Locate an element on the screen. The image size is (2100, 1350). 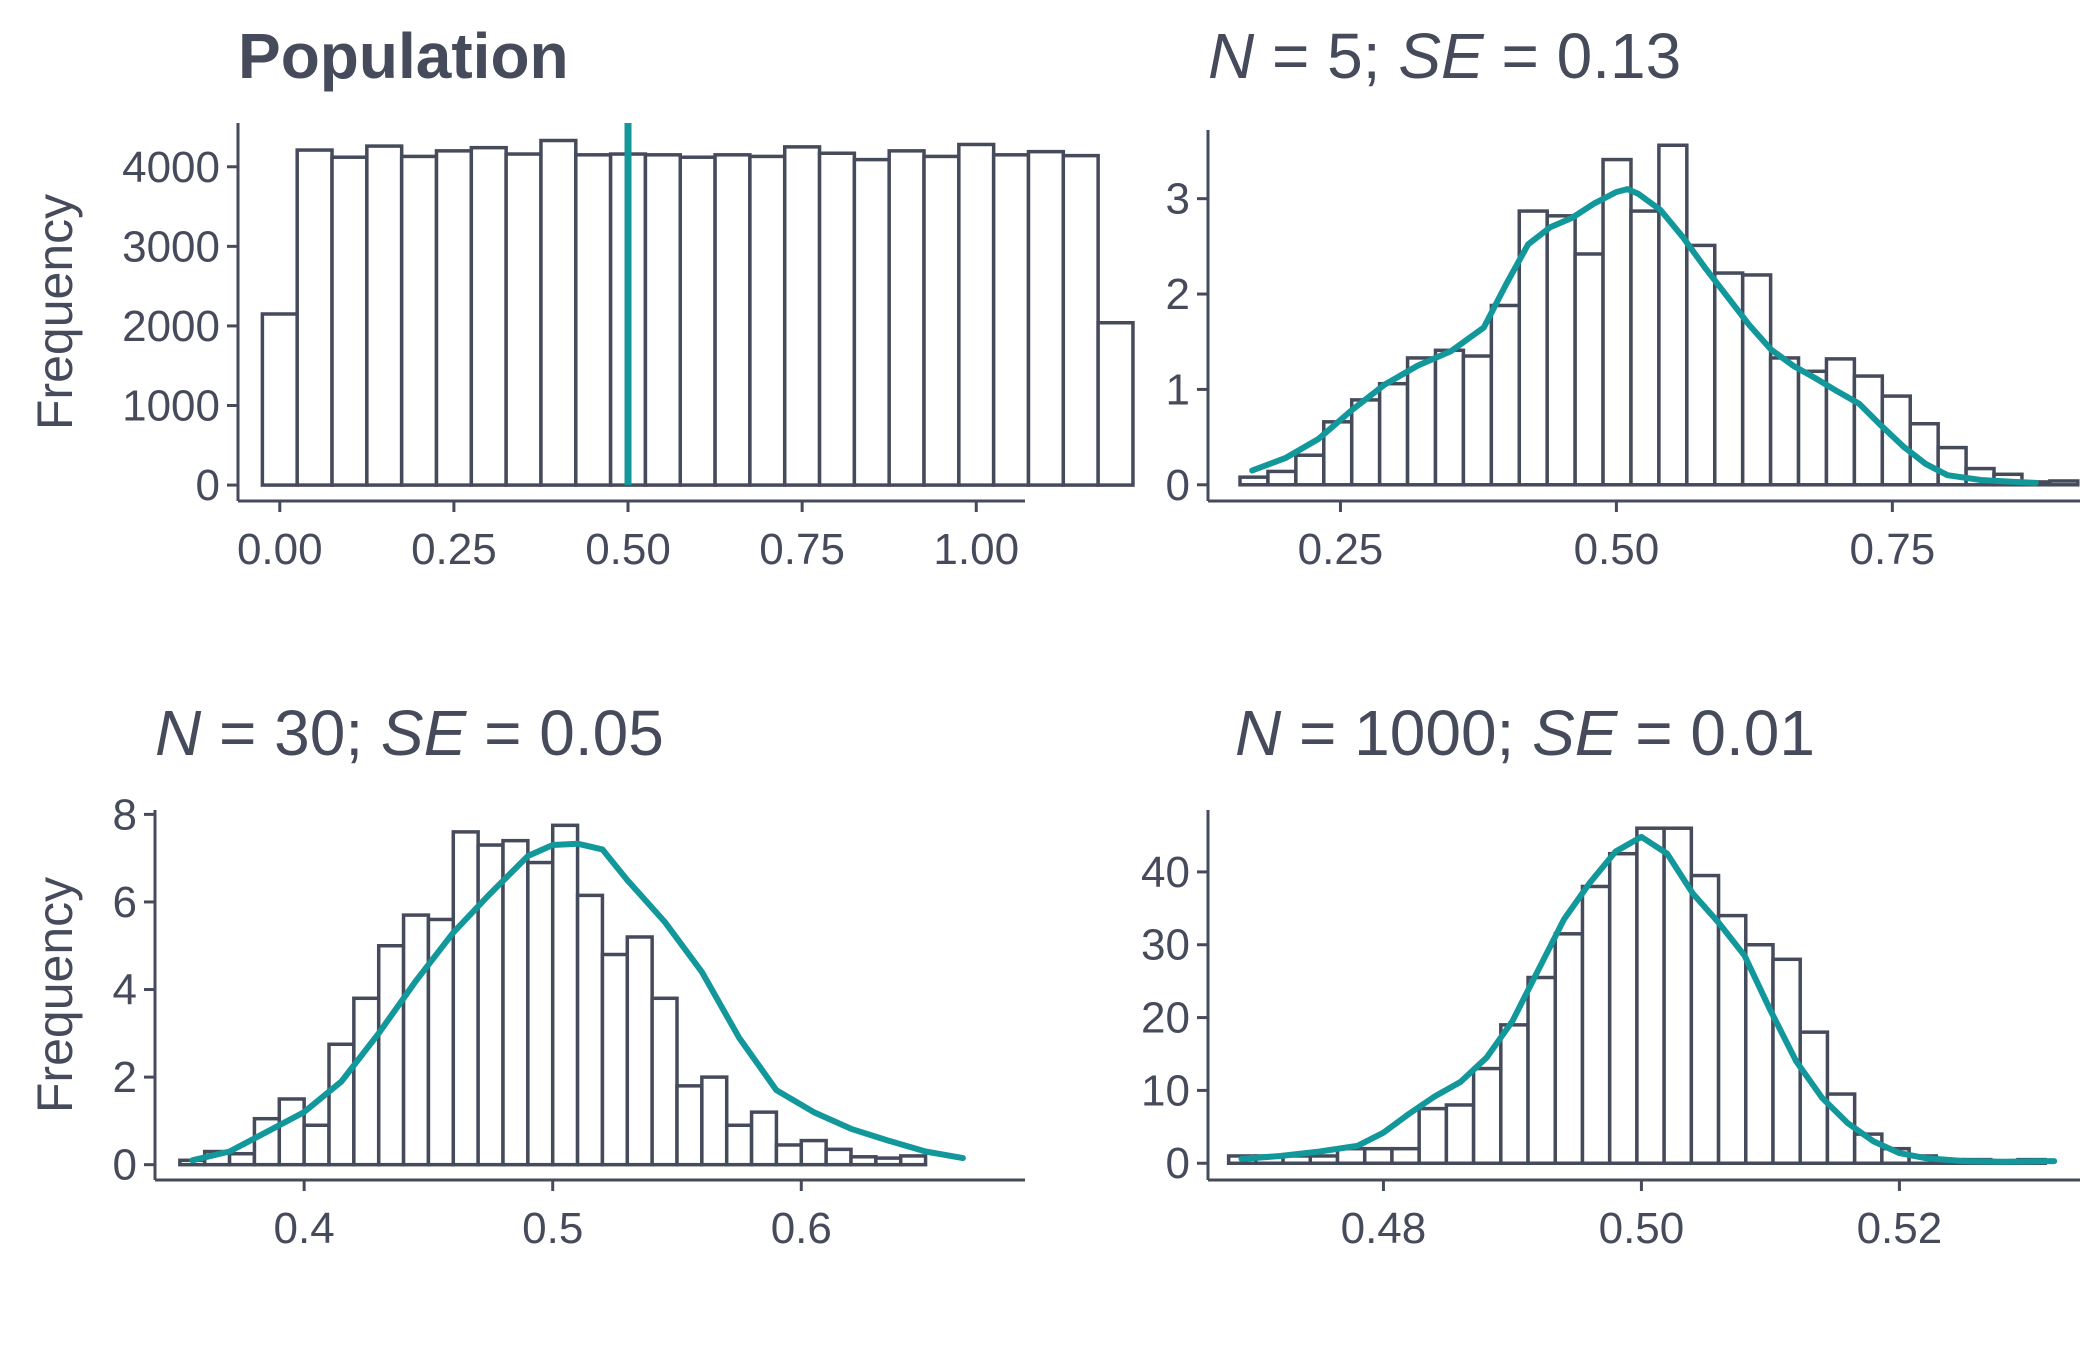
x-tick-label: 0.00 is located at coordinates (280, 549).